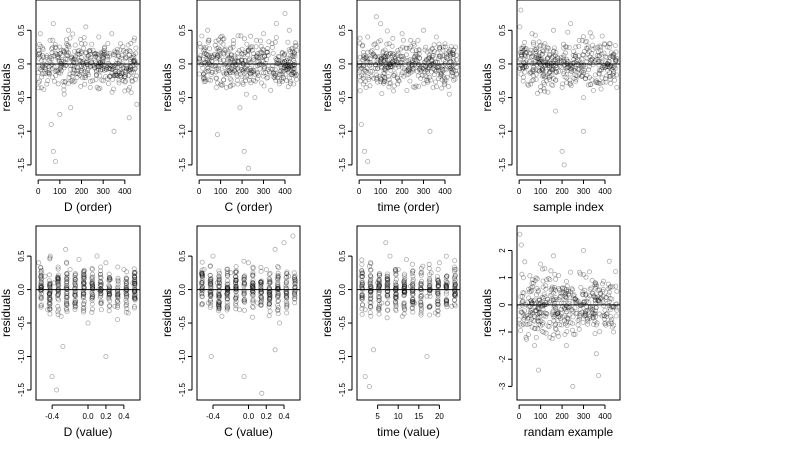  What do you see at coordinates (502, 97) in the screenshot?
I see `y-tick-label: -0.5` at bounding box center [502, 97].